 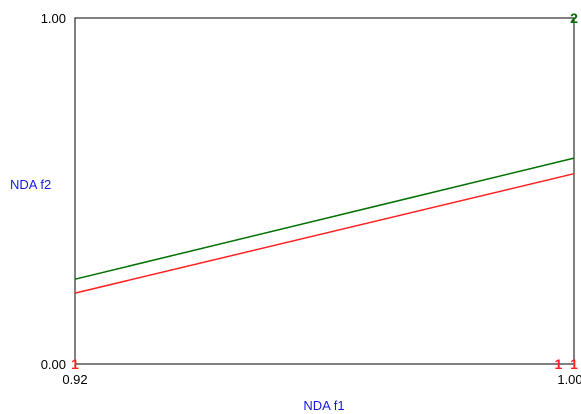 I want to click on y-tick-label-top: 1.00, so click(x=53, y=18).